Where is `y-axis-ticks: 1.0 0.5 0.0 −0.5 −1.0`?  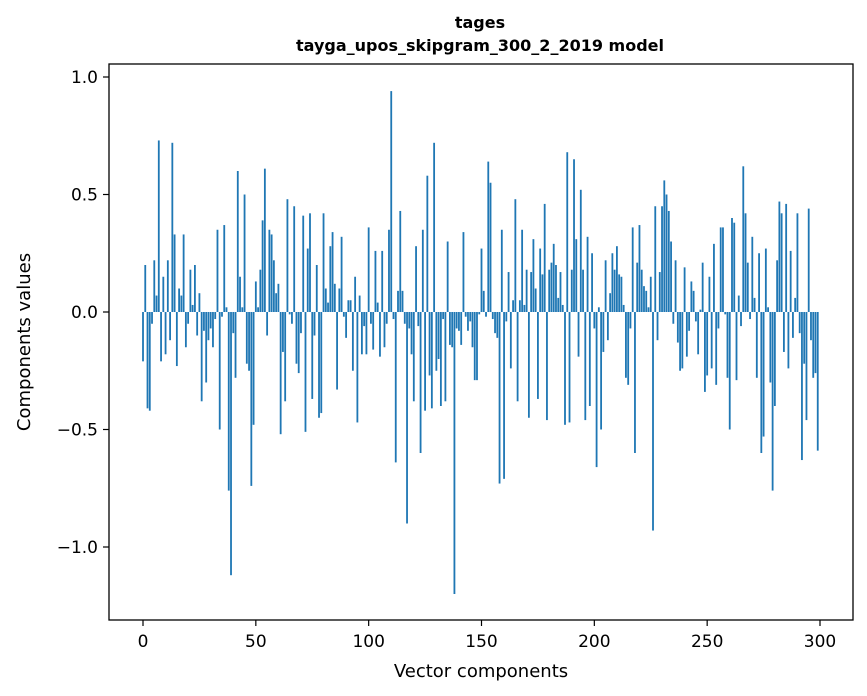 y-axis-ticks: 1.0 0.5 0.0 −0.5 −1.0 is located at coordinates (83, 313).